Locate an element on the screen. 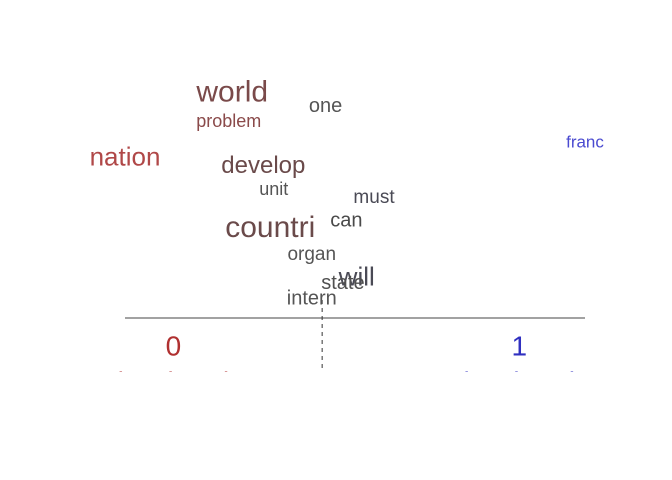 This screenshot has width=672, height=480. word: countri is located at coordinates (270, 227).